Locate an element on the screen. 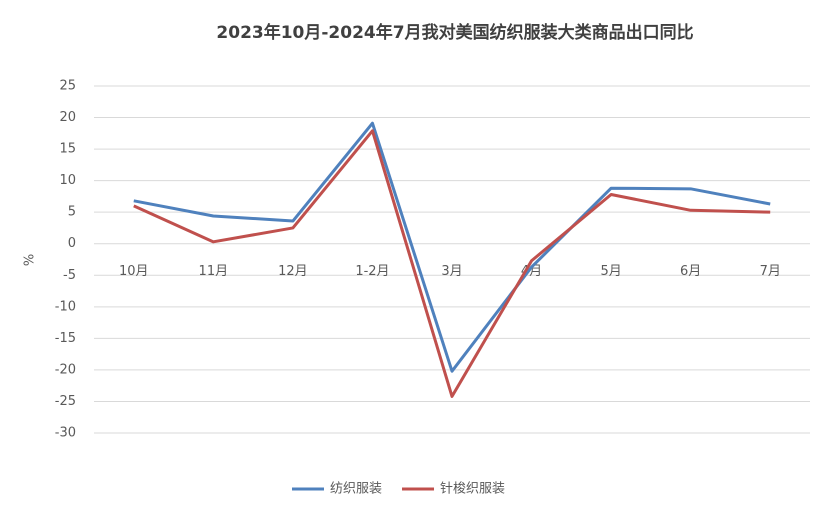  y-tick-label: 5 is located at coordinates (72, 212).